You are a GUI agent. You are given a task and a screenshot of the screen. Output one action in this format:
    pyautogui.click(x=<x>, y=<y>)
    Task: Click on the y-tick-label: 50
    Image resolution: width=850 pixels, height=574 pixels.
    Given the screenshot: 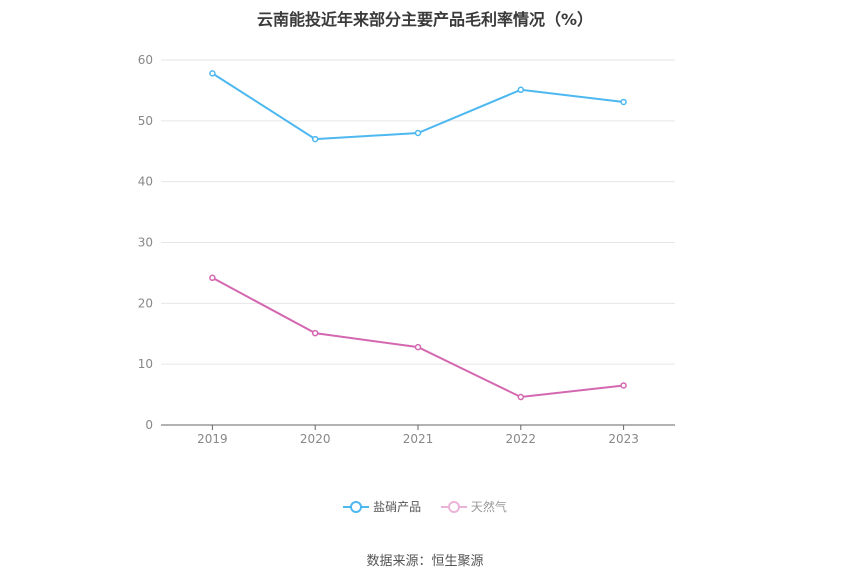 What is the action you would take?
    pyautogui.click(x=145, y=121)
    